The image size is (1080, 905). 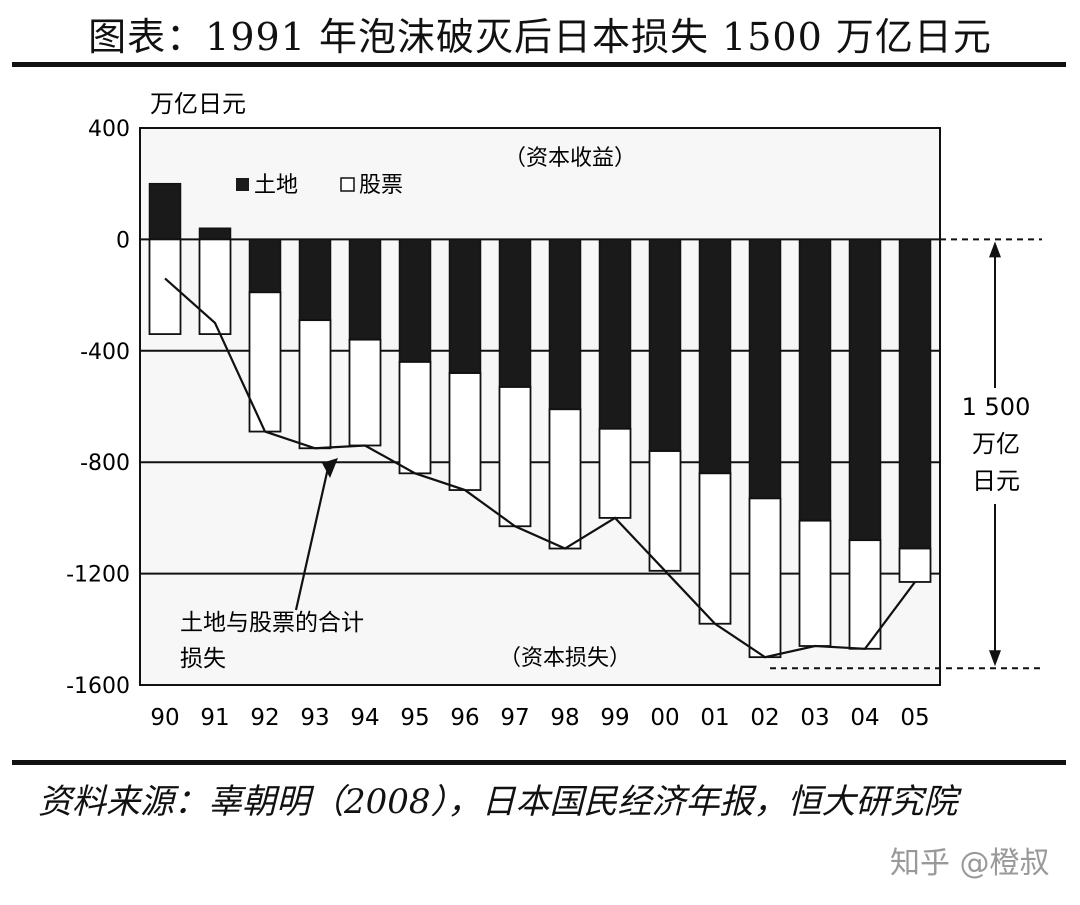 I want to click on x-tick-label: 93, so click(x=314, y=718).